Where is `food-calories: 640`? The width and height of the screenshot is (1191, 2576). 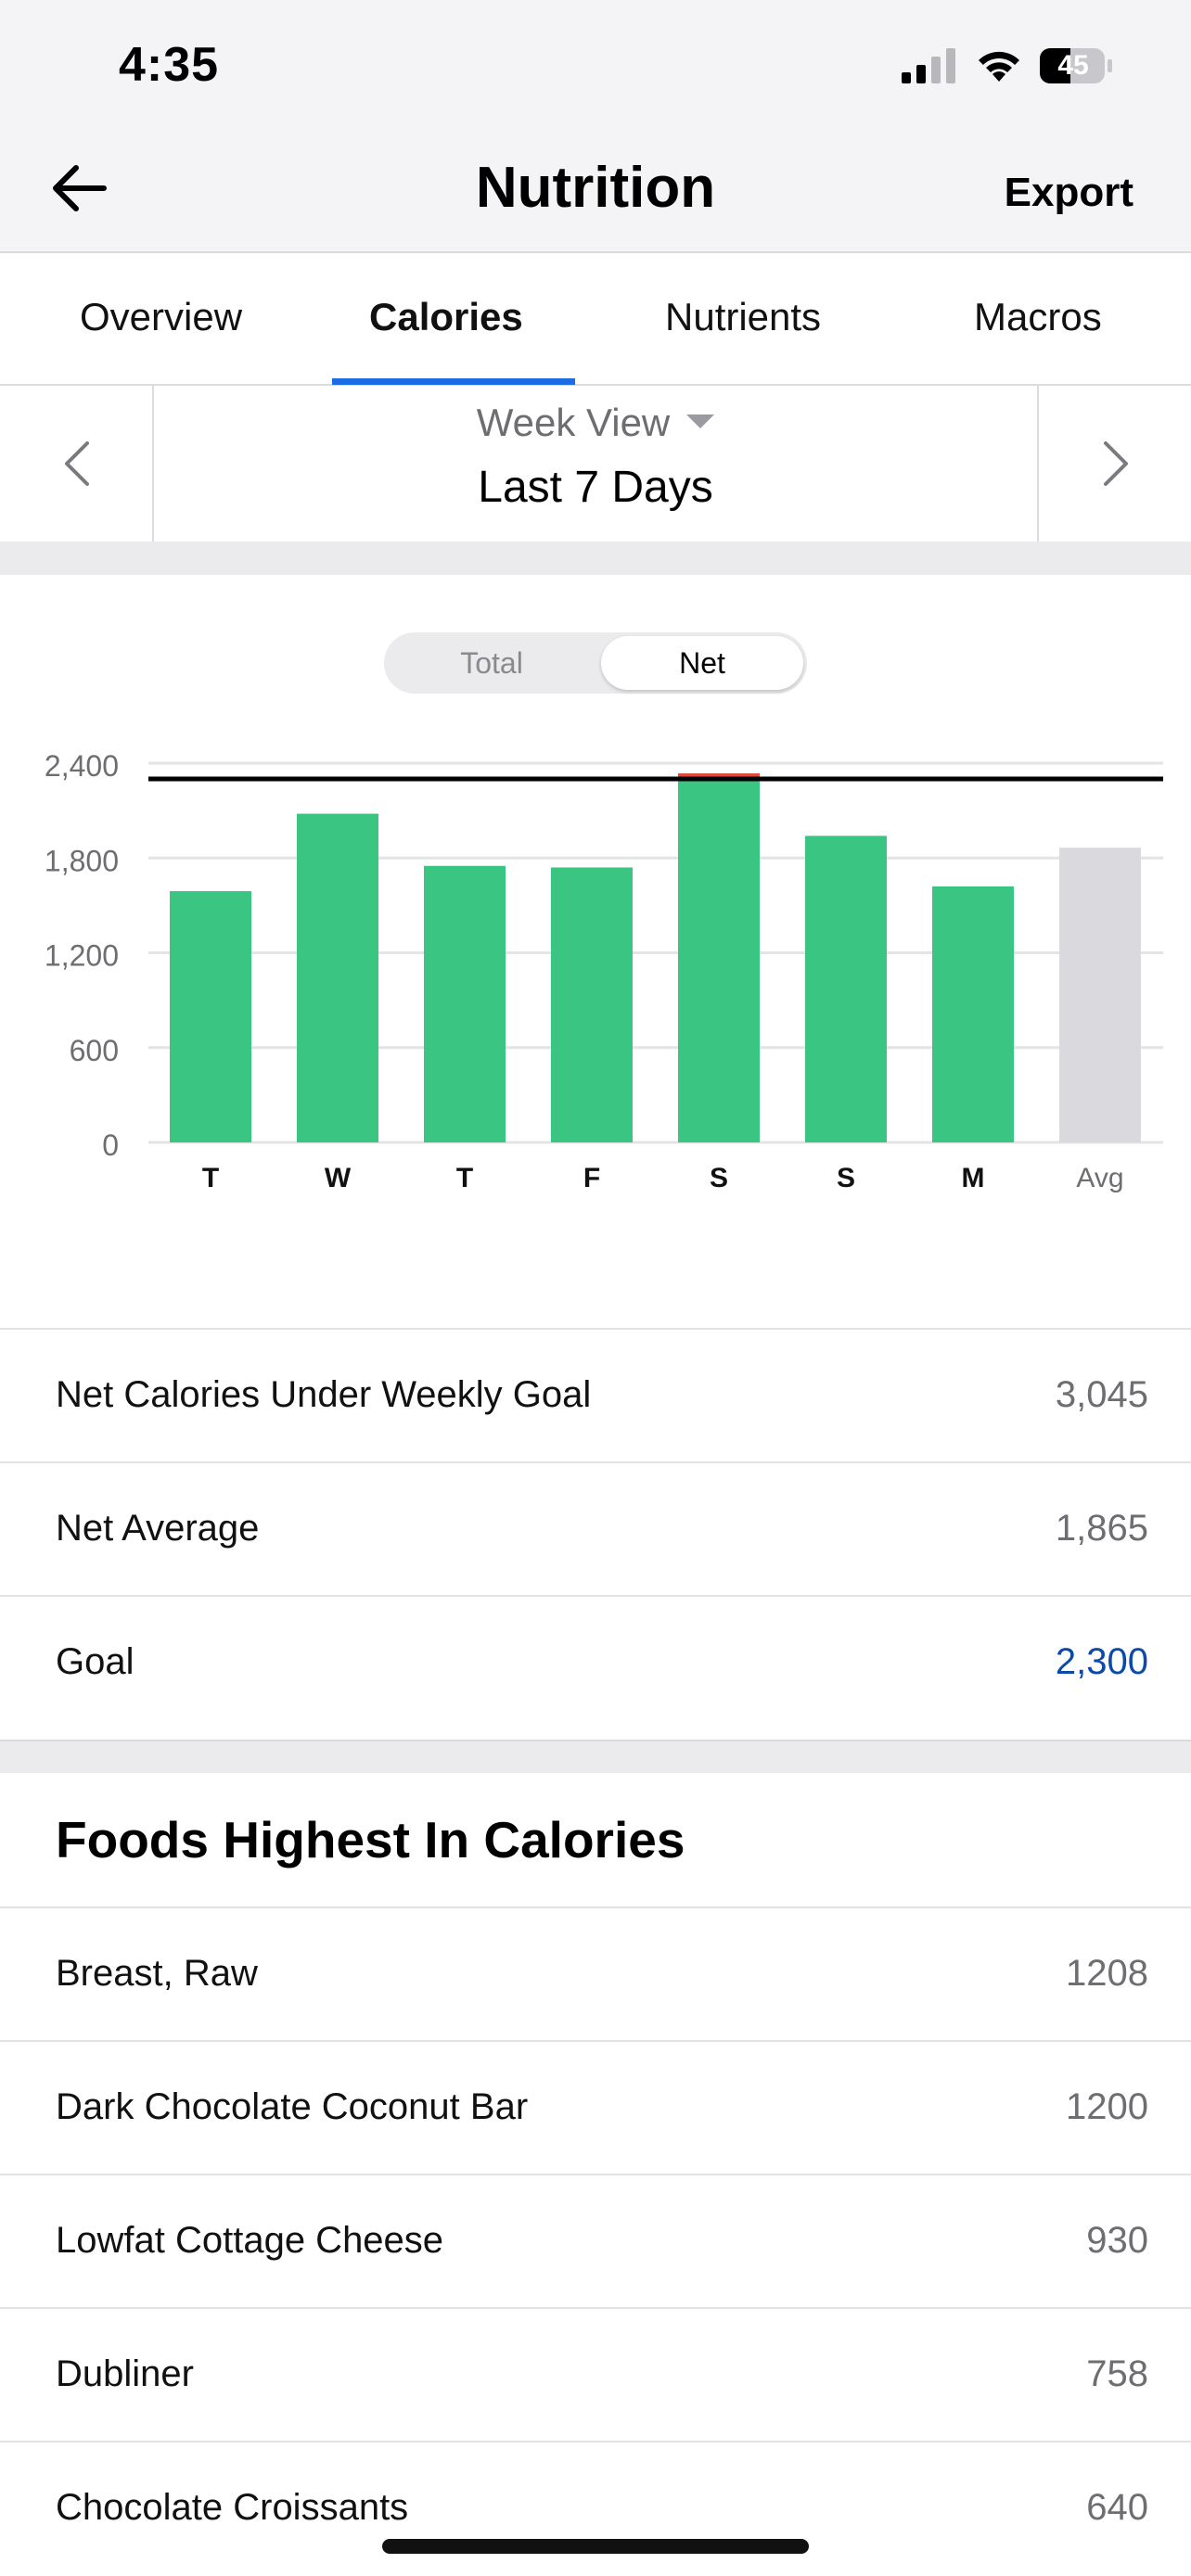
food-calories: 640 is located at coordinates (1117, 2508).